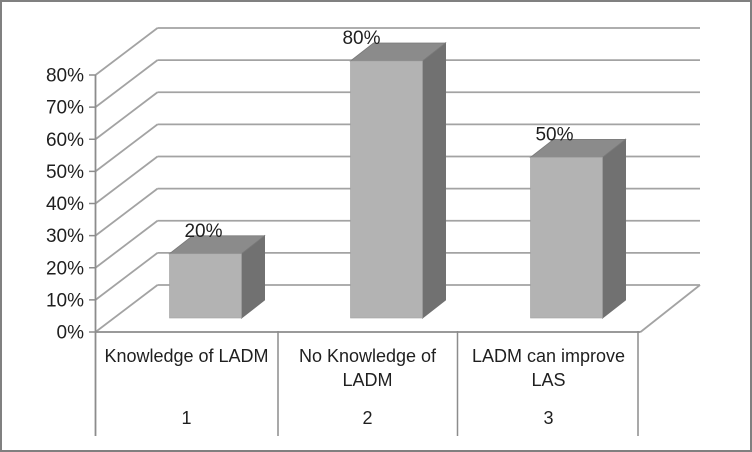 This screenshot has height=452, width=752. Describe the element at coordinates (367, 417) in the screenshot. I see `category-number: 2` at that location.